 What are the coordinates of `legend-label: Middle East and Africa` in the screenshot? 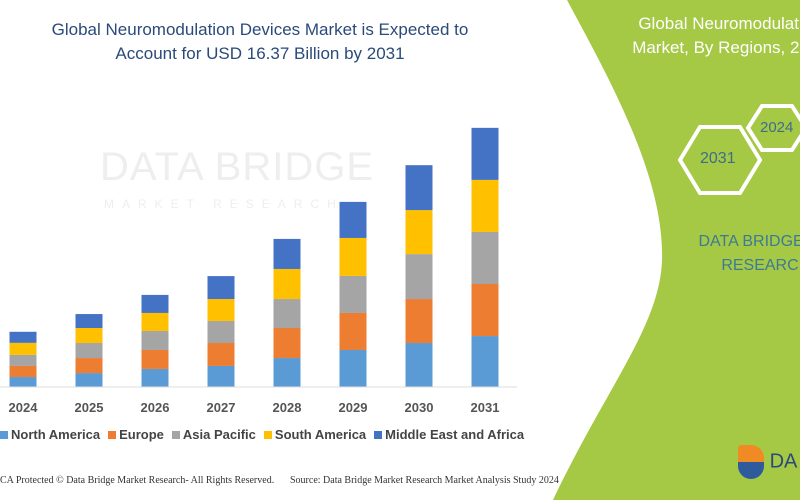 It's located at (455, 434).